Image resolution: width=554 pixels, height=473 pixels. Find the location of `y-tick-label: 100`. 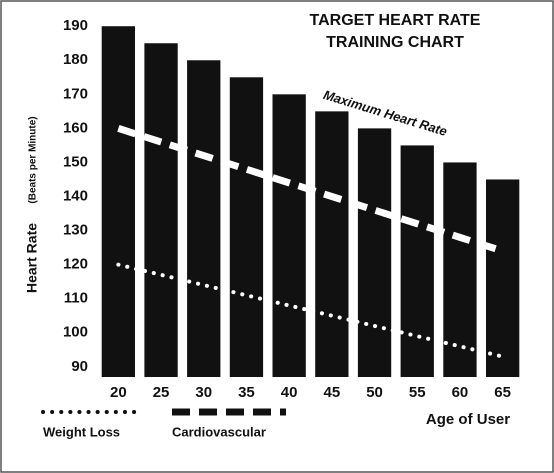

y-tick-label: 100 is located at coordinates (75, 332).